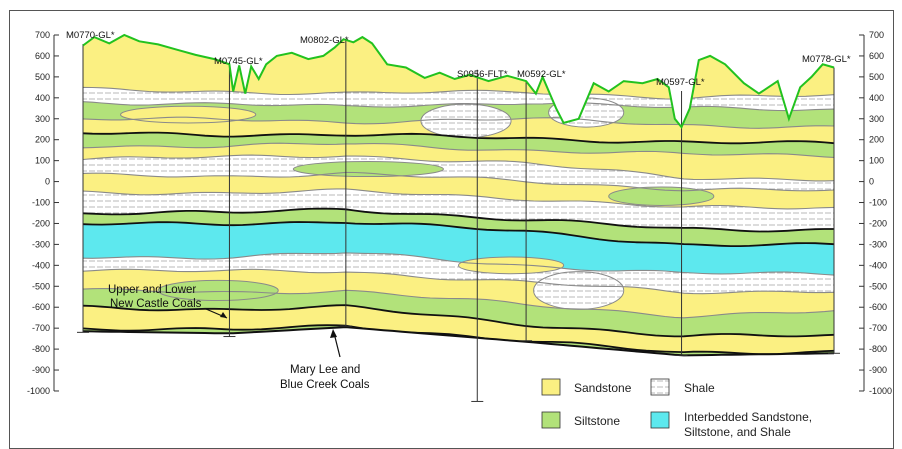 The height and width of the screenshot is (449, 902). What do you see at coordinates (878, 203) in the screenshot?
I see `right-tick-label: -100` at bounding box center [878, 203].